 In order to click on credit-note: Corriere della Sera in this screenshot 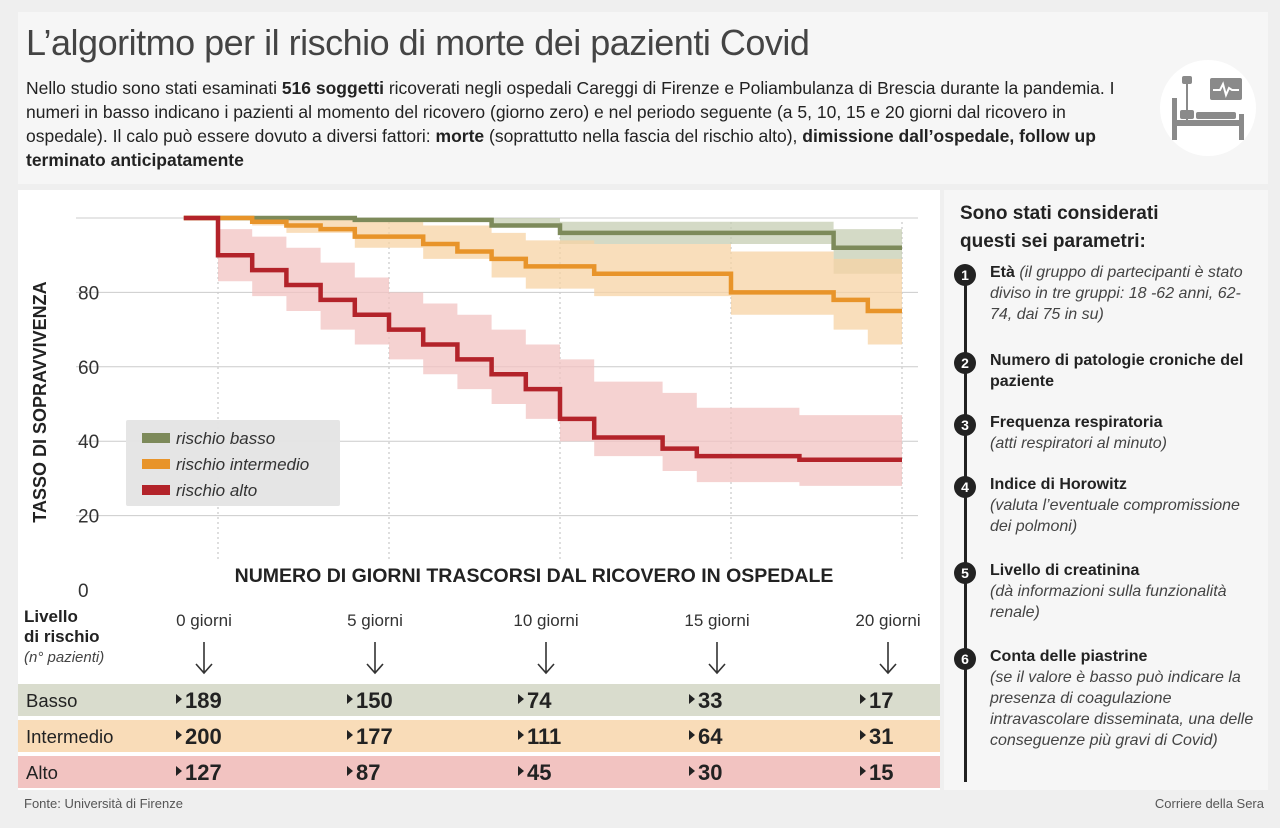, I will do `click(1209, 803)`.